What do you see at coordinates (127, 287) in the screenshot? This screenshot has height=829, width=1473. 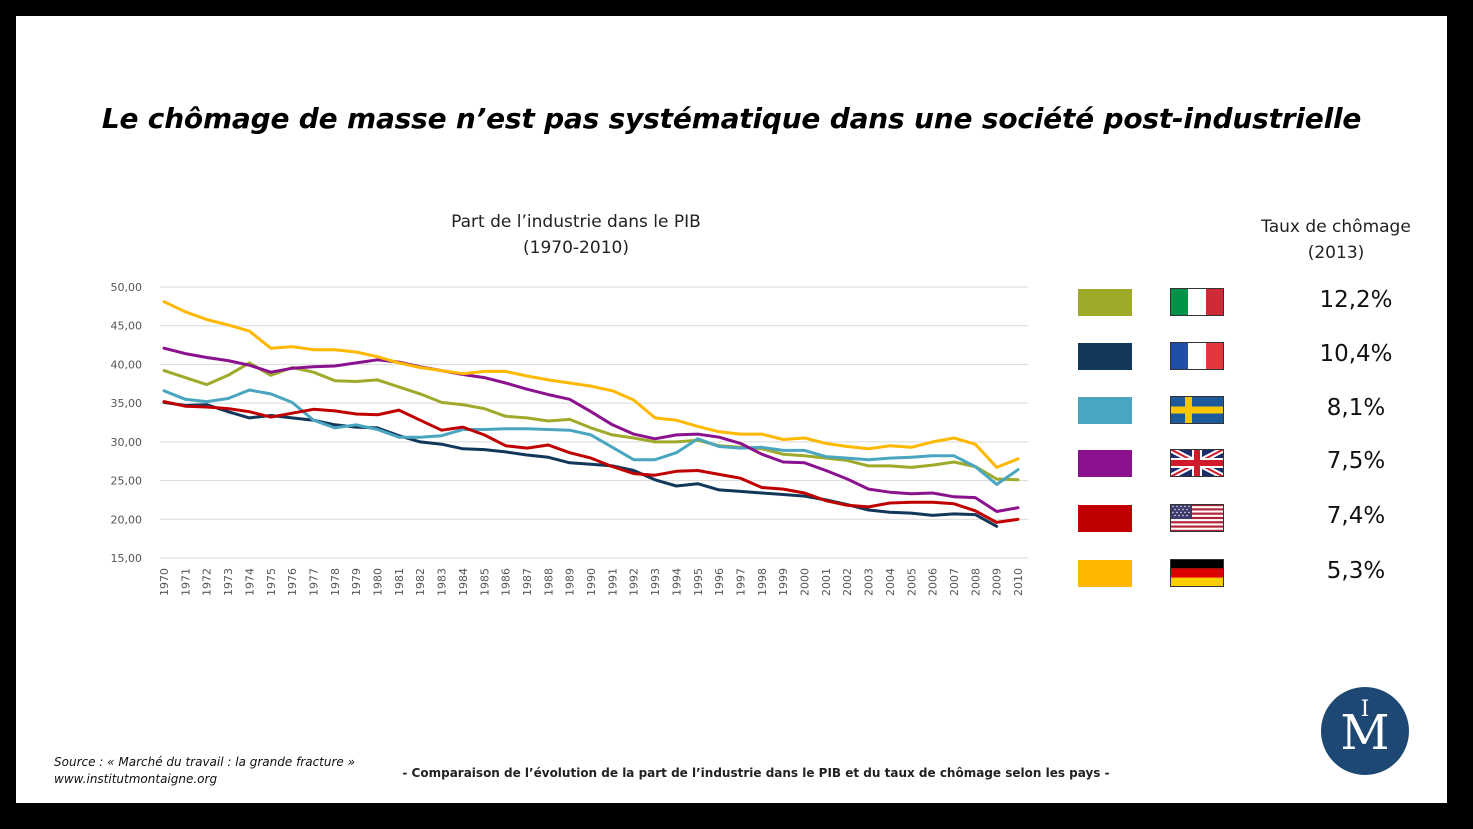 I see `y-tick-label: 50,00` at bounding box center [127, 287].